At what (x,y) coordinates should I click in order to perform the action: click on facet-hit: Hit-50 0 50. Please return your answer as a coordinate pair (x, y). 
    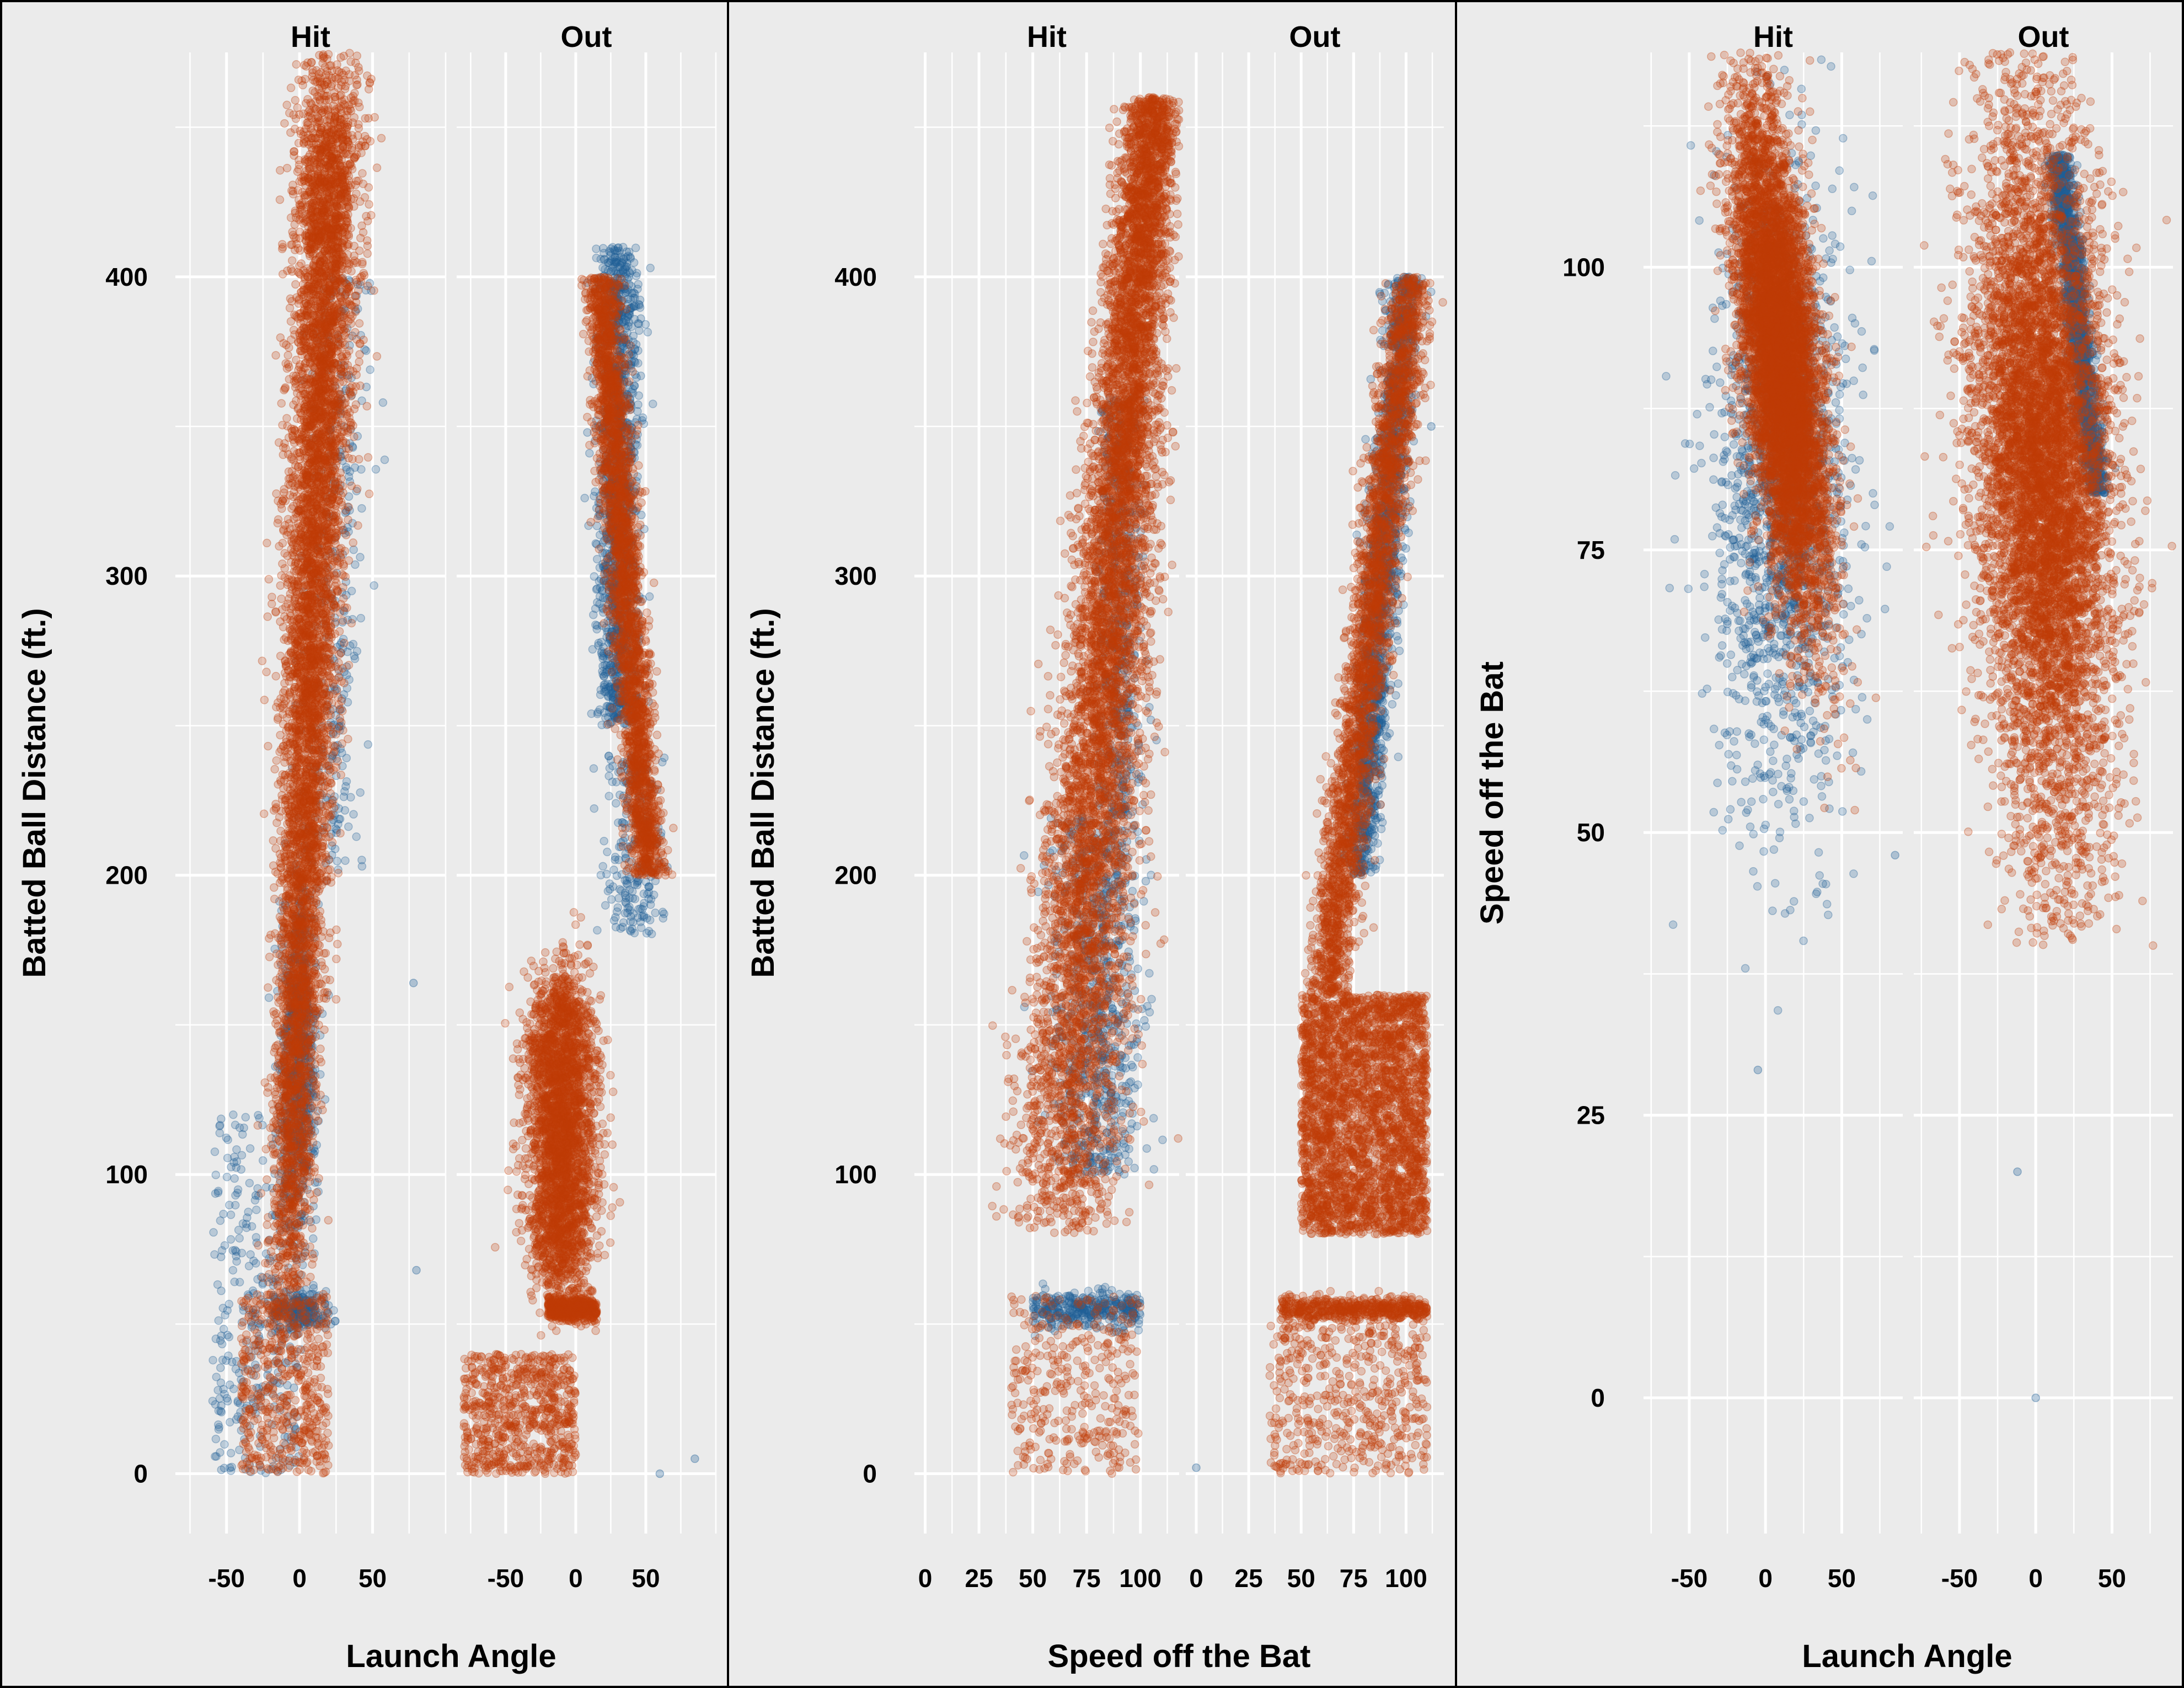
    Looking at the image, I should click on (311, 807).